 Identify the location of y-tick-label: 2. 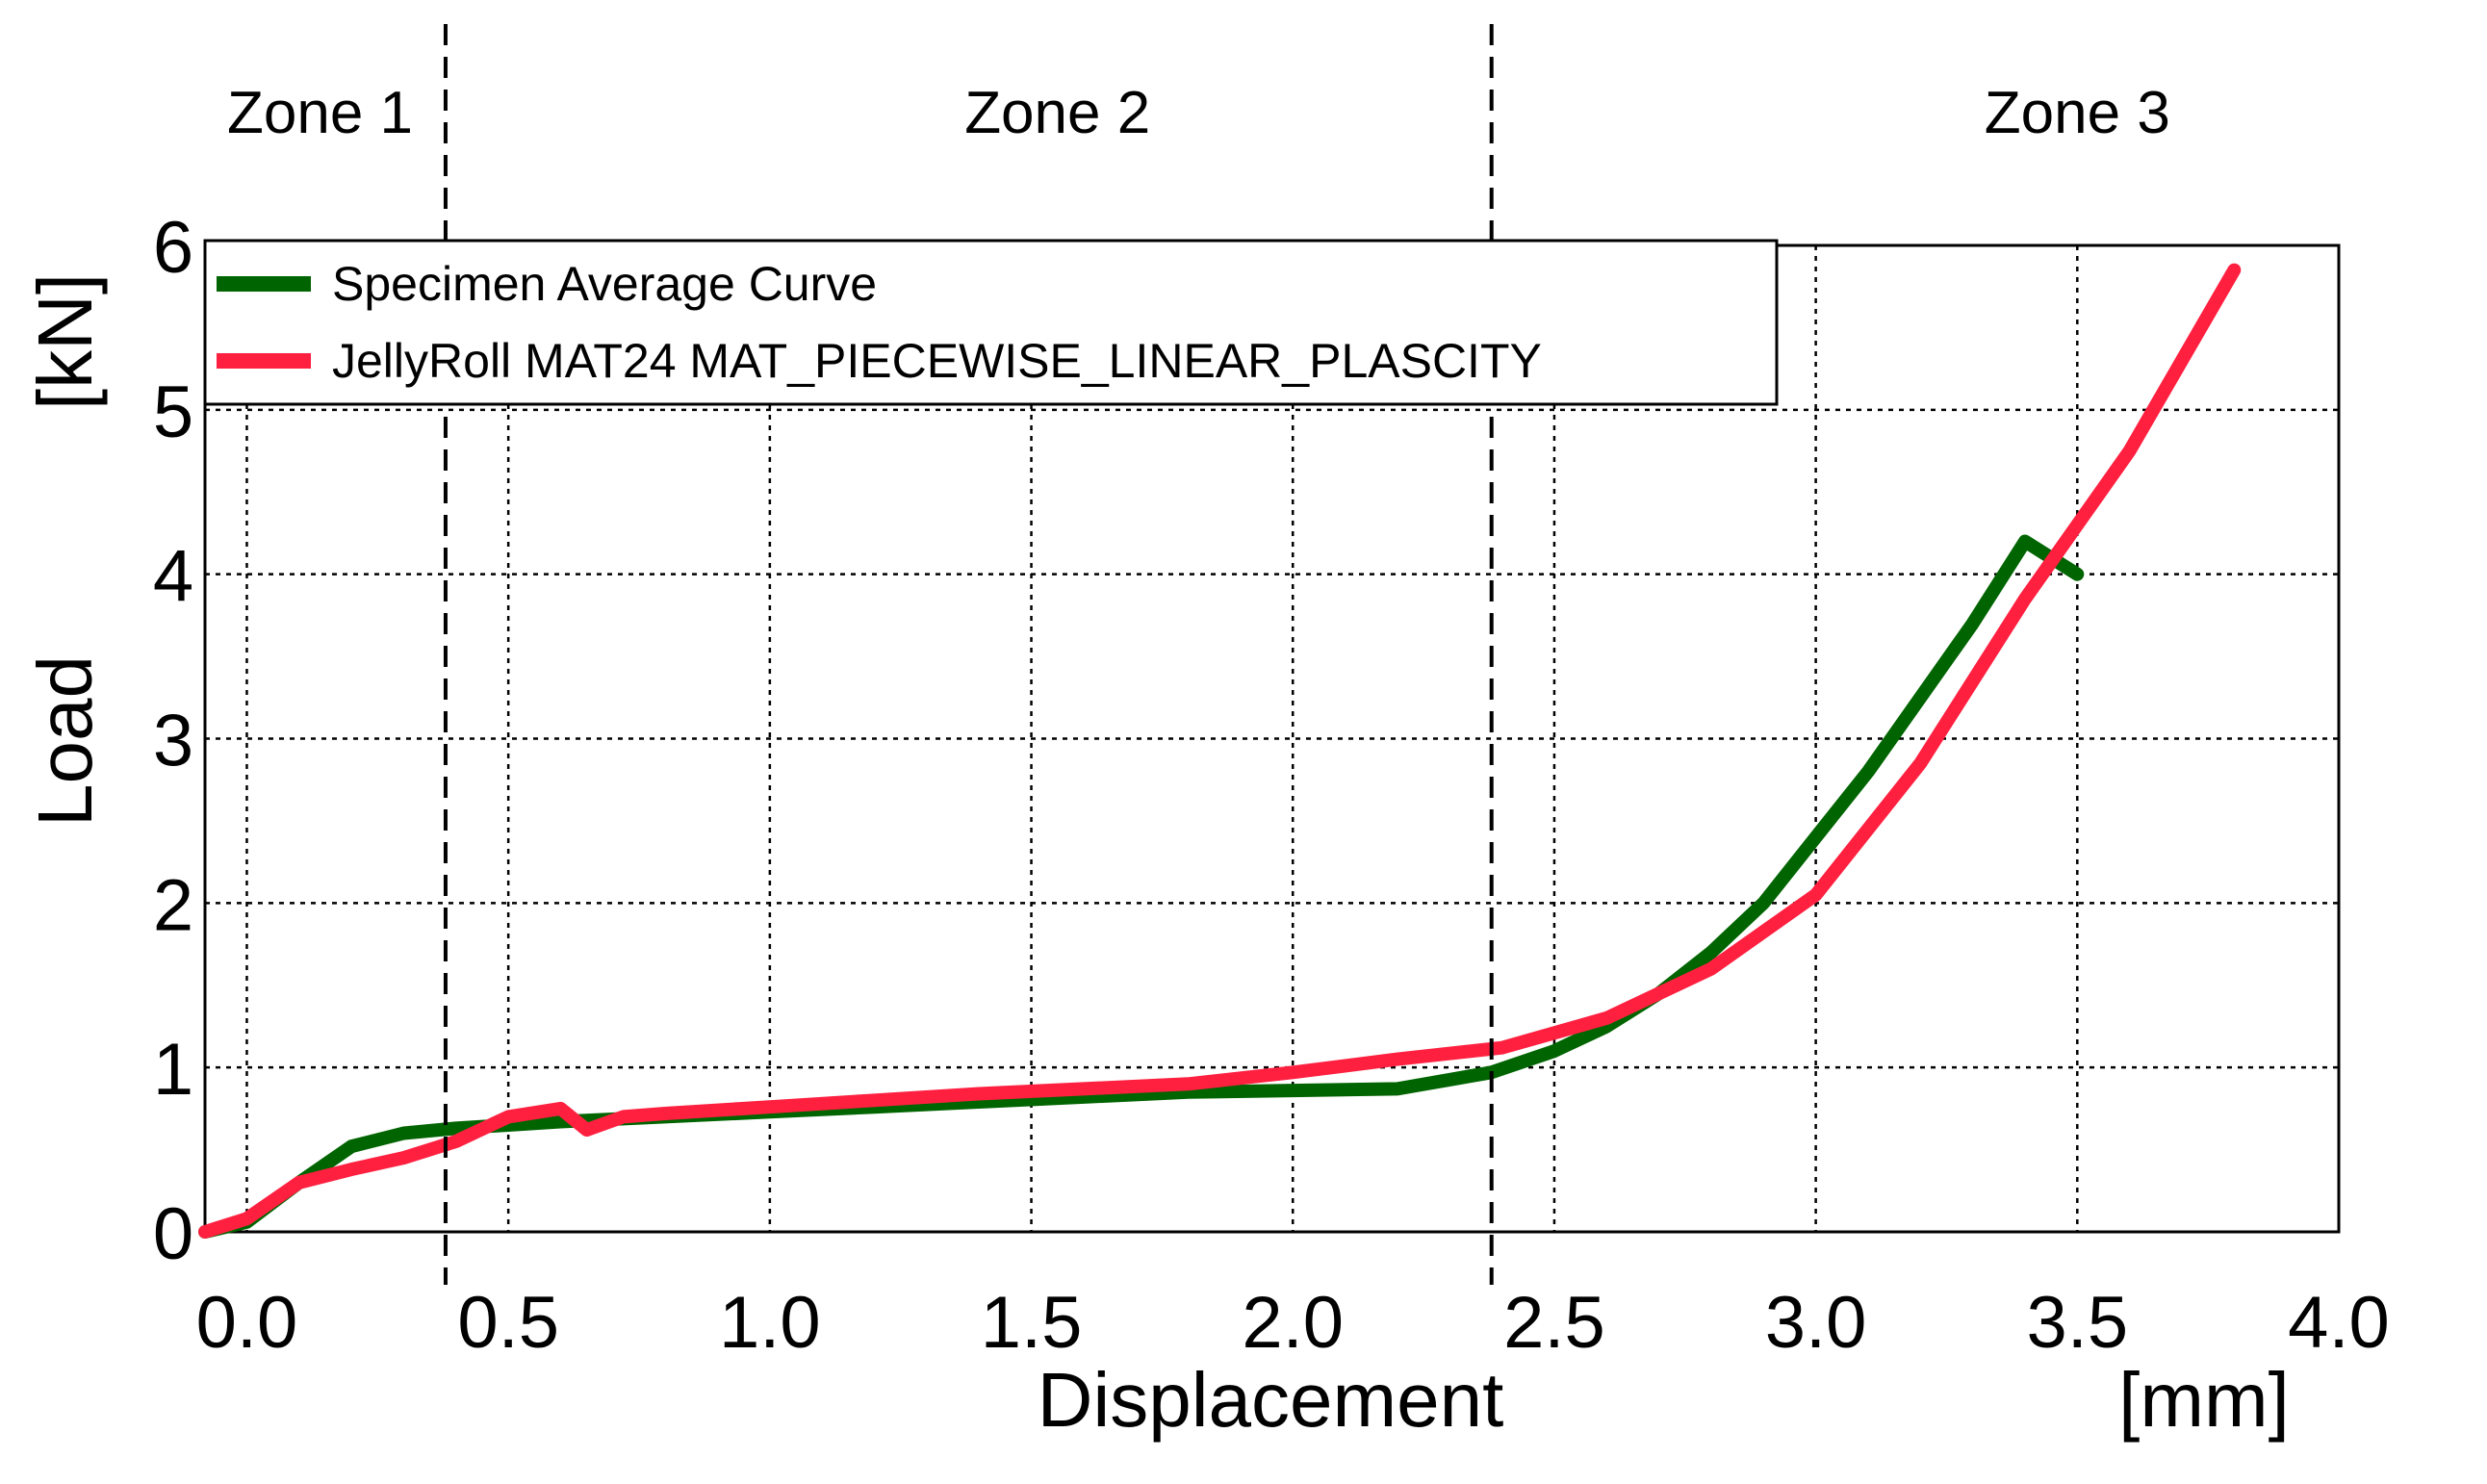
(173, 905).